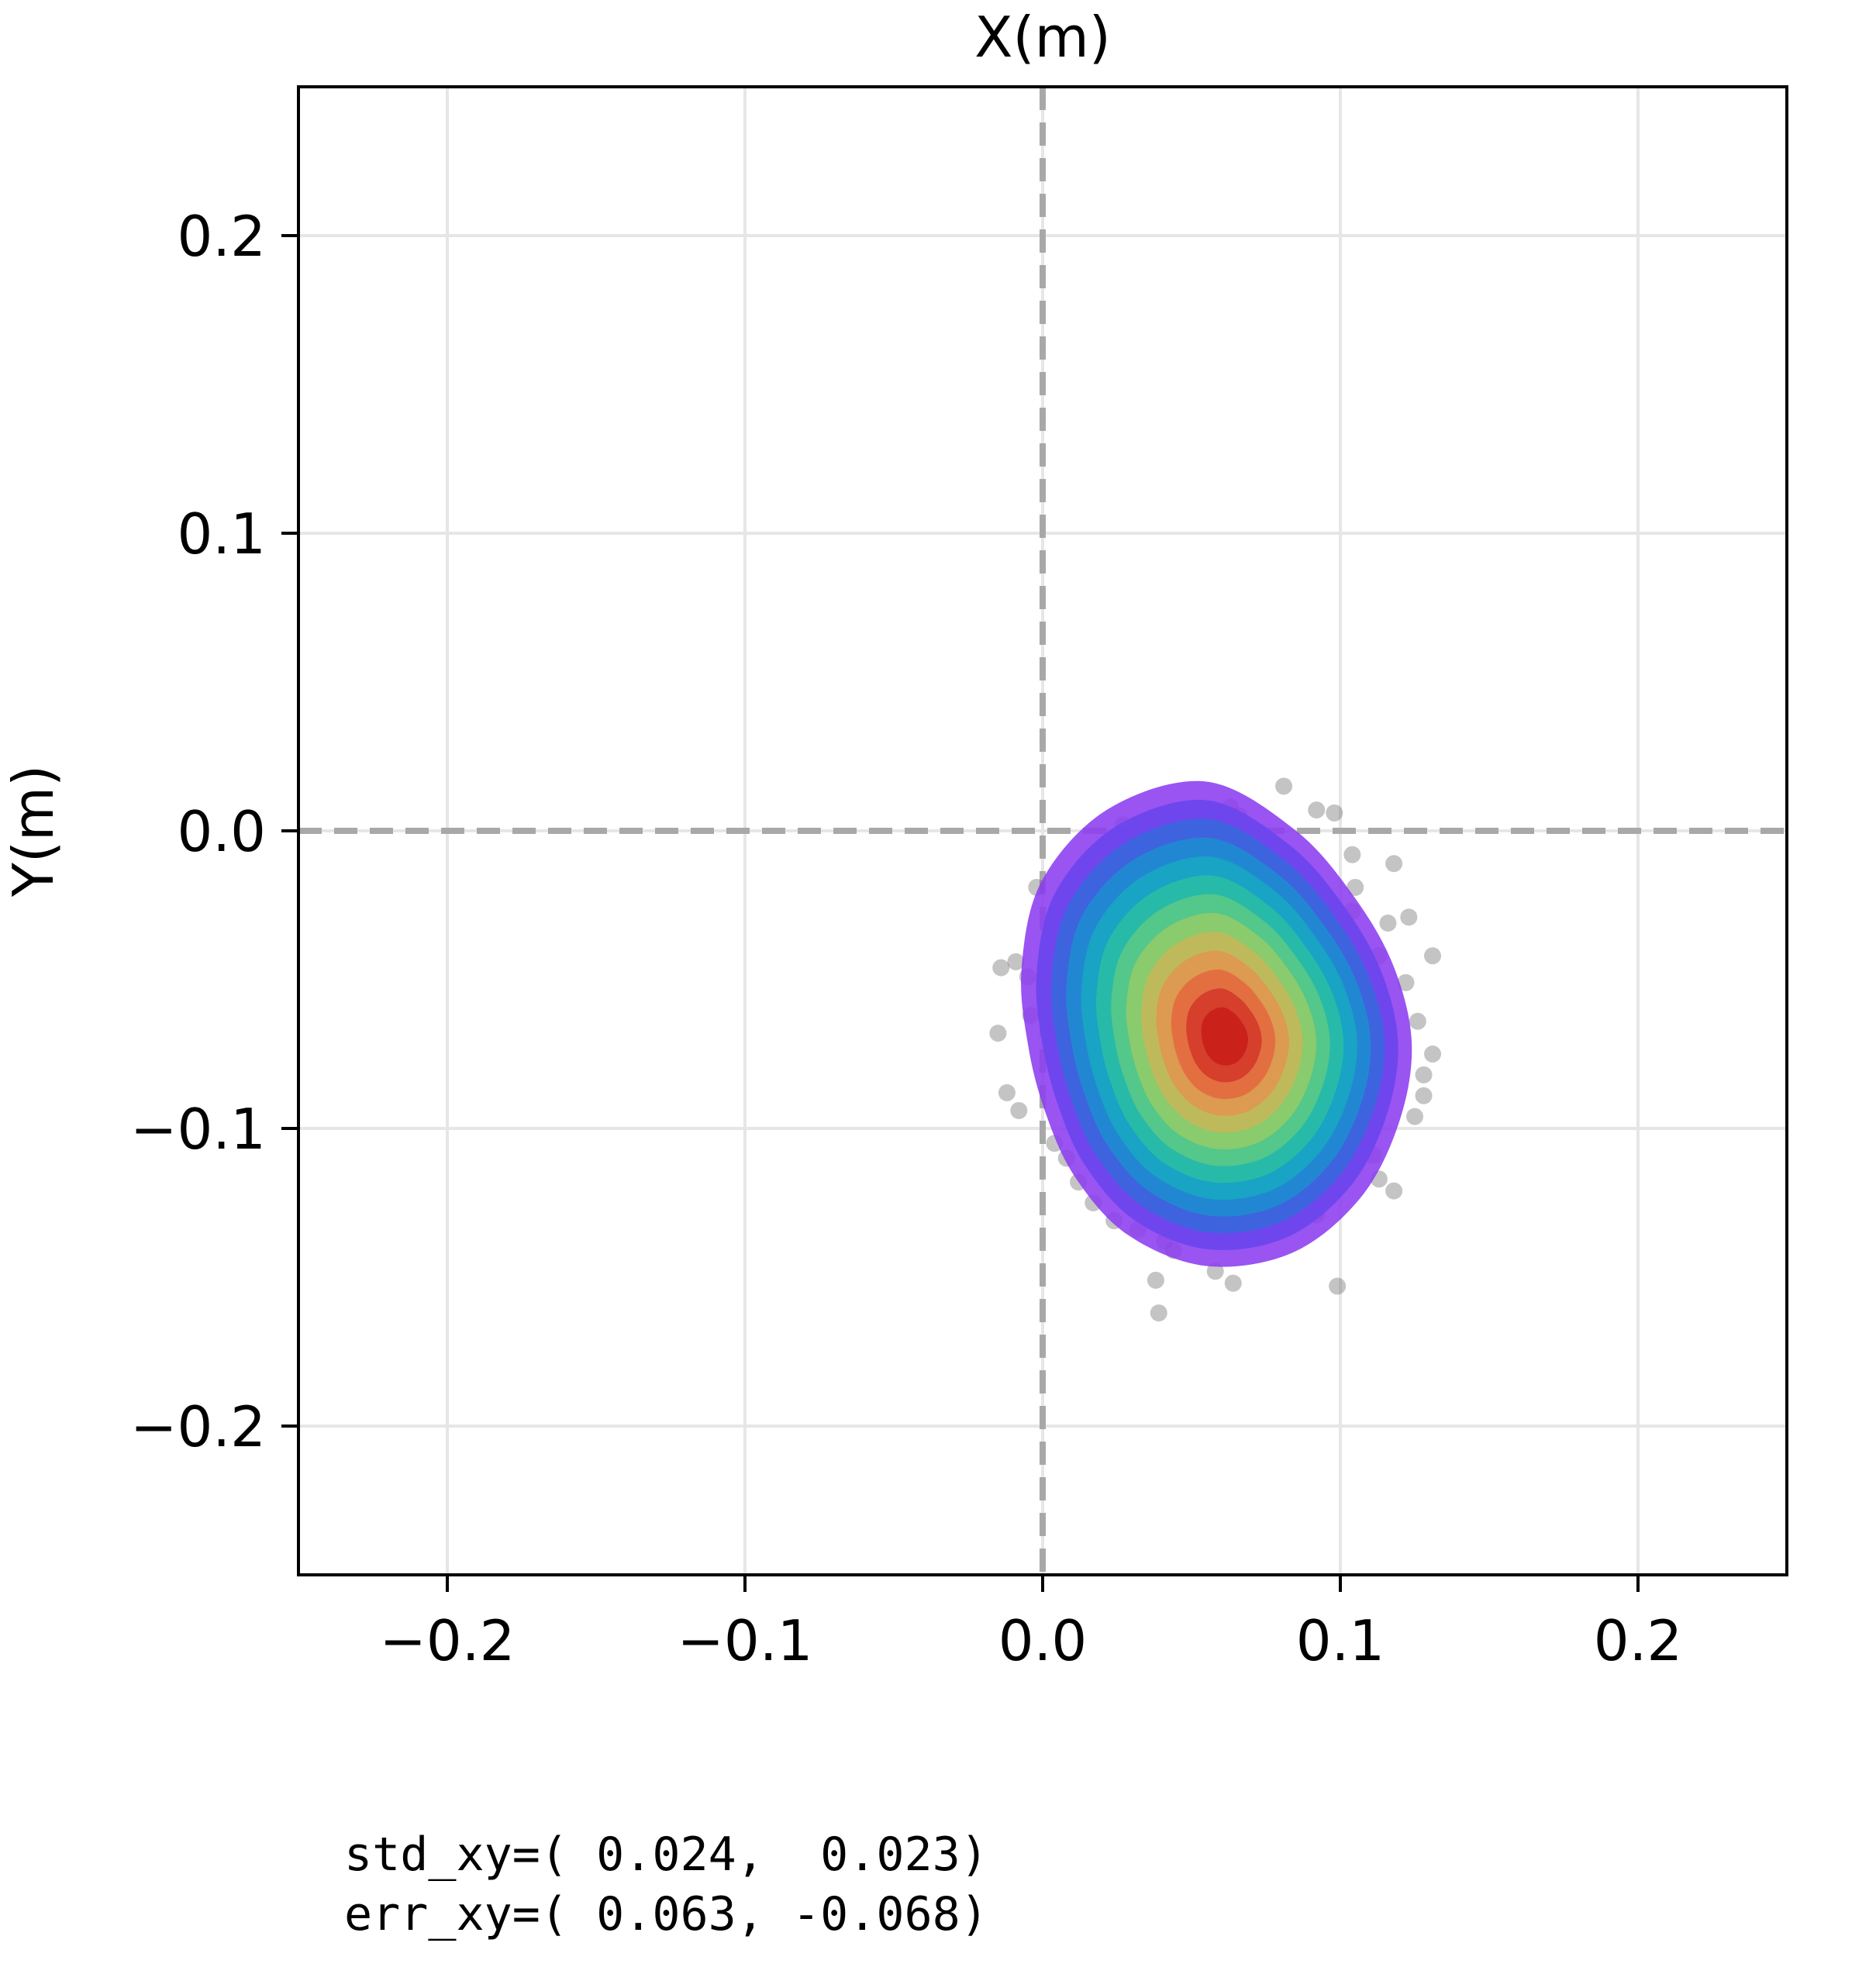 The width and height of the screenshot is (1876, 1974). What do you see at coordinates (198, 1129) in the screenshot?
I see `y-tick-label-1: −0.1` at bounding box center [198, 1129].